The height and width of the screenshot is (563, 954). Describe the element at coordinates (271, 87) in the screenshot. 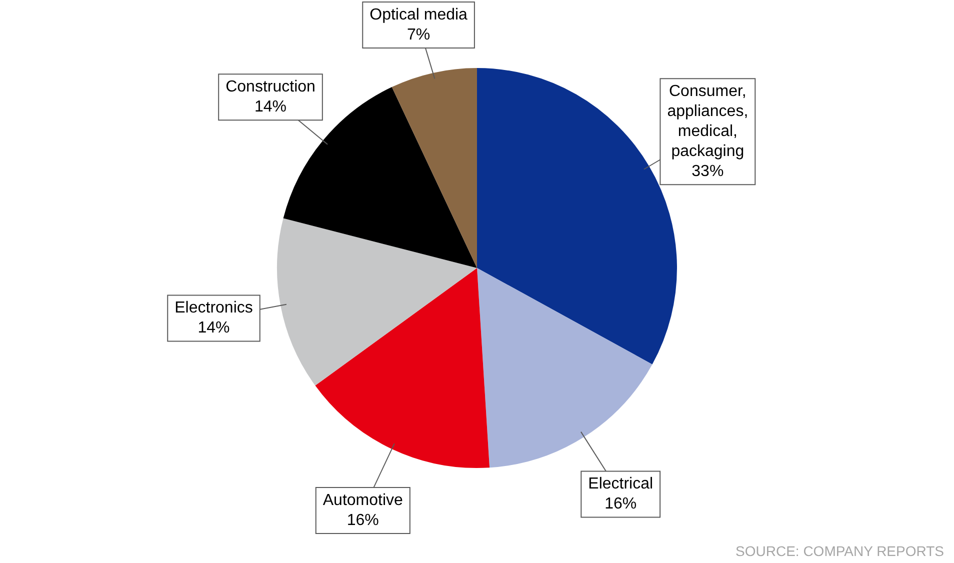

I see `slice-label: Construction` at that location.